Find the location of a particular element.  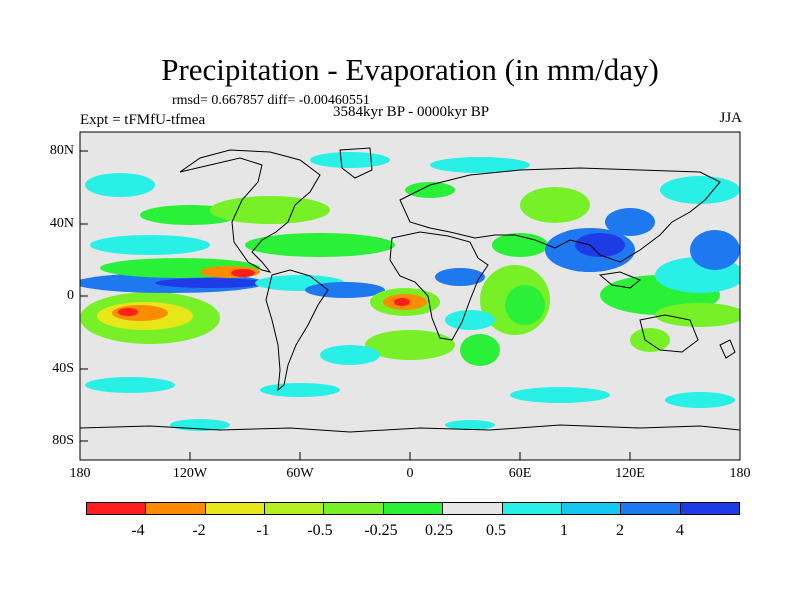

colorbar-label: -0.25 is located at coordinates (381, 530).